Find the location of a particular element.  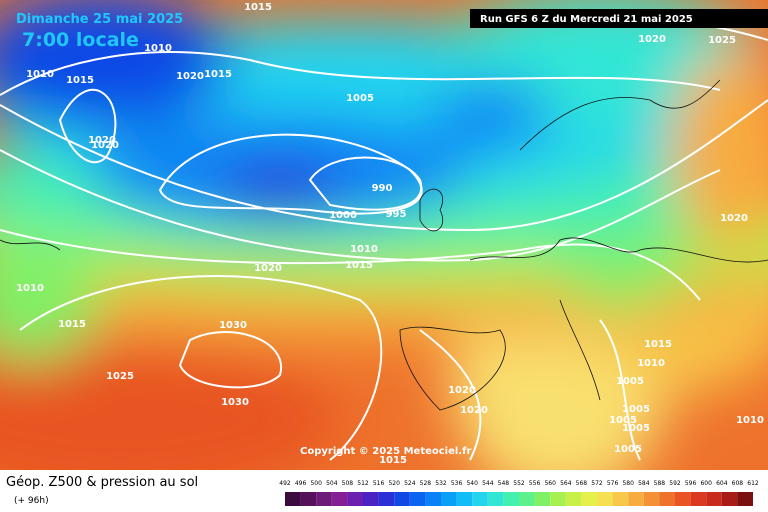

colorbar-tick-label: 520 is located at coordinates (394, 483).